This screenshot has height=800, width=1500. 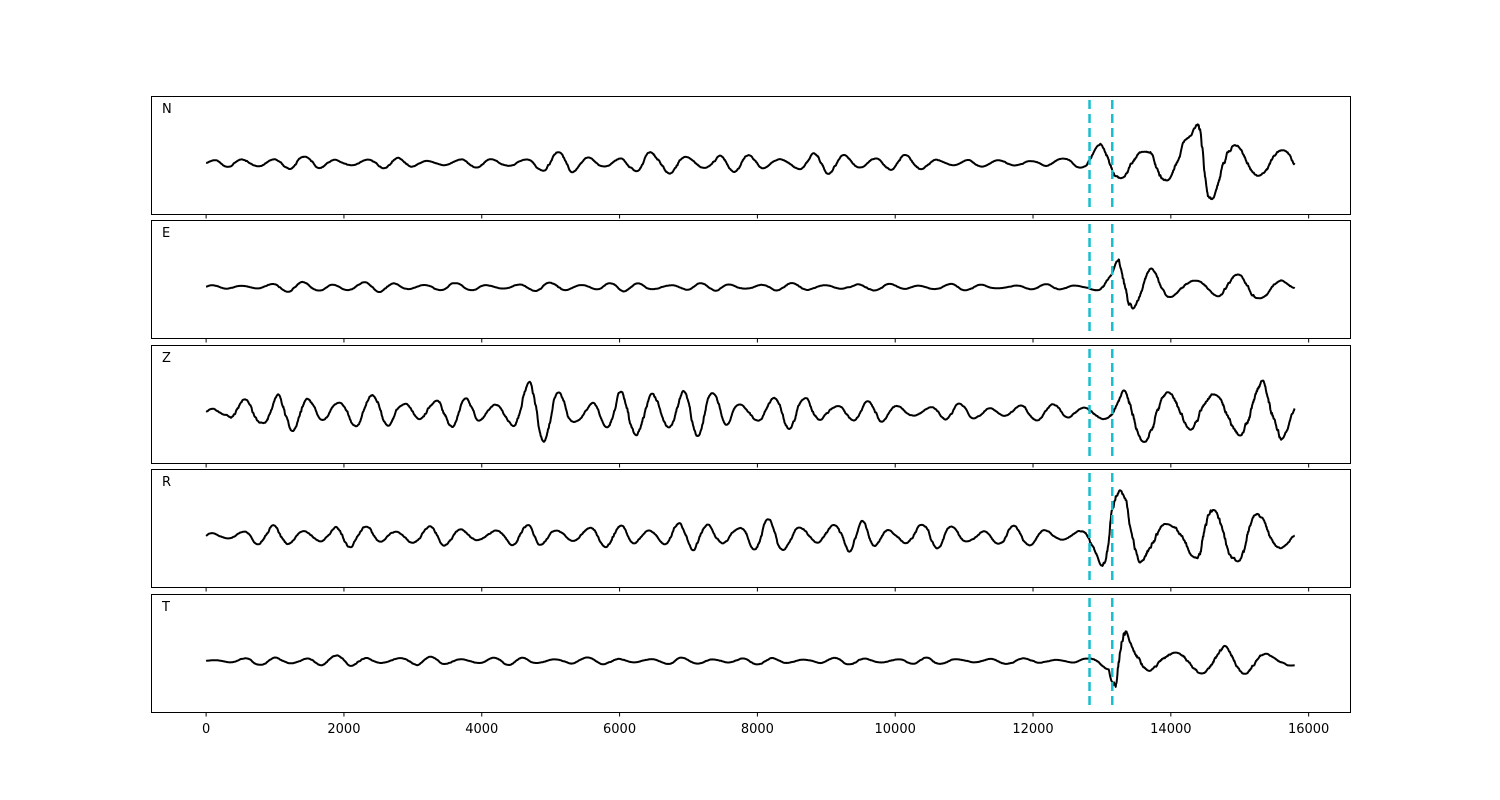 I want to click on x-axis: 0 2000 4000 6000 8000 10000 12000 14000 16000, so click(x=765, y=729).